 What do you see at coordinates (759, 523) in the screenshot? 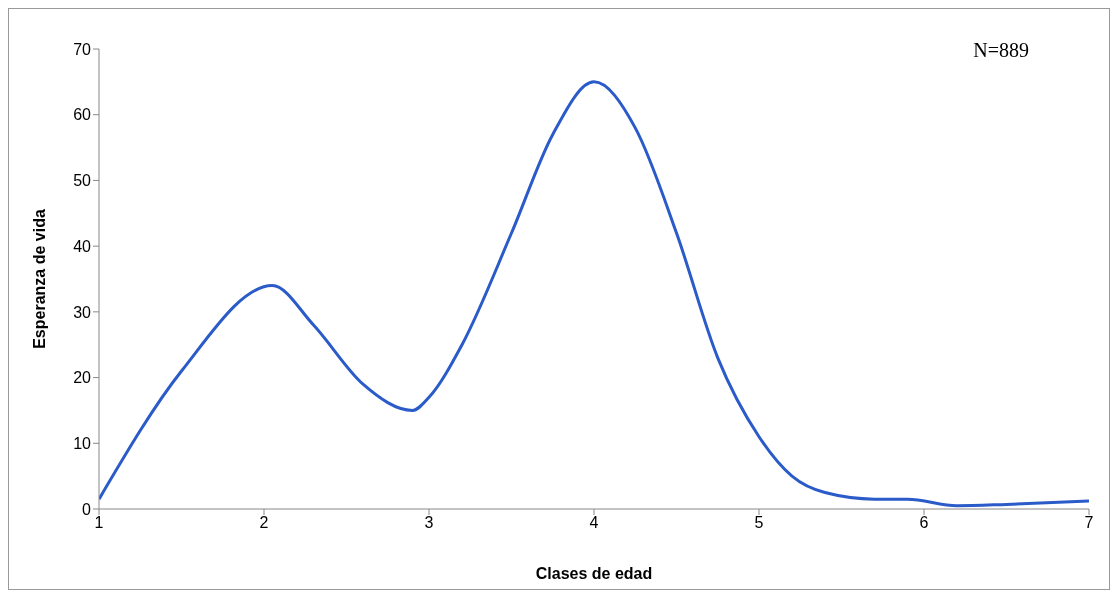
I see `x-tick-label: 5` at bounding box center [759, 523].